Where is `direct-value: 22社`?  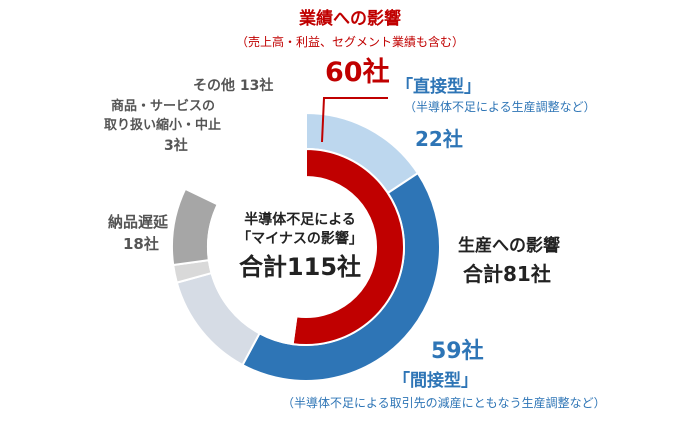
direct-value: 22社 is located at coordinates (439, 139).